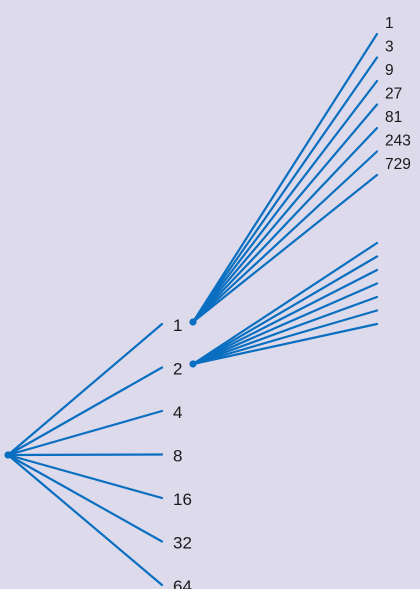 Image resolution: width=420 pixels, height=589 pixels. Describe the element at coordinates (177, 456) in the screenshot. I see `label-two-power-8: 8` at that location.